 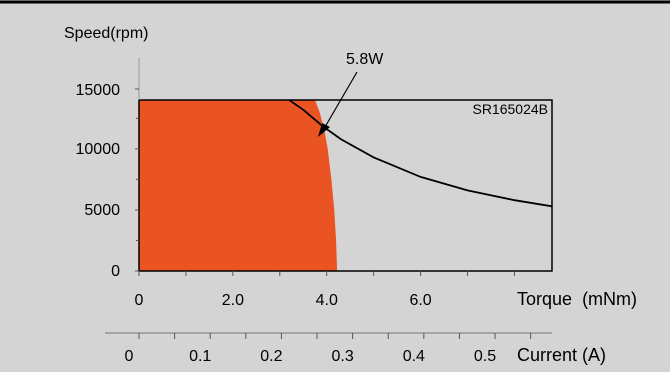 I want to click on current-tick-label: 0.4, so click(x=414, y=356).